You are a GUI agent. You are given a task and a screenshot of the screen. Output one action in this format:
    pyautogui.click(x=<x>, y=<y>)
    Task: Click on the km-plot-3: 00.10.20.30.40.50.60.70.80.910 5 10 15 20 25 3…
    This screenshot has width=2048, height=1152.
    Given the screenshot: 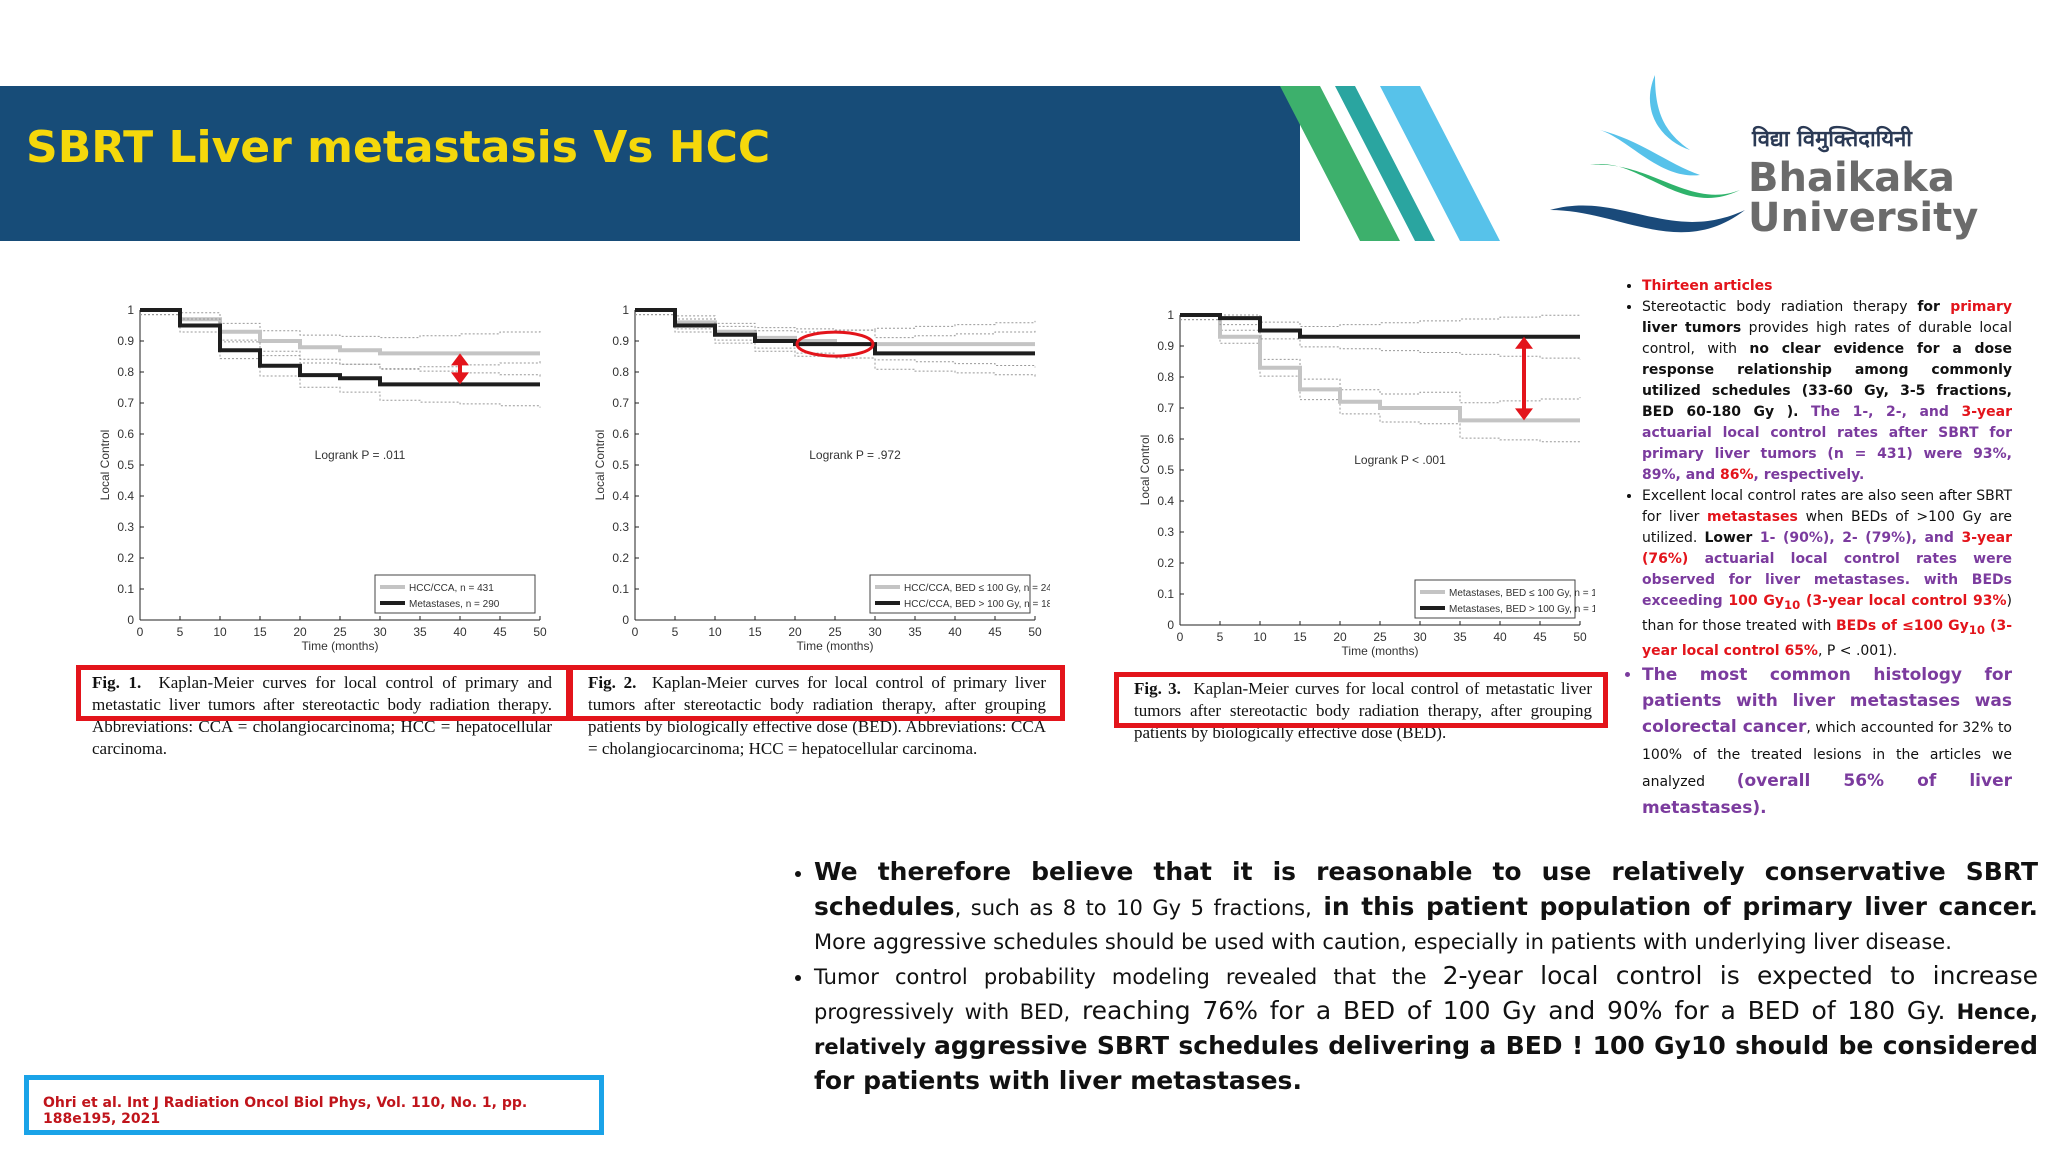 What is the action you would take?
    pyautogui.click(x=1366, y=483)
    